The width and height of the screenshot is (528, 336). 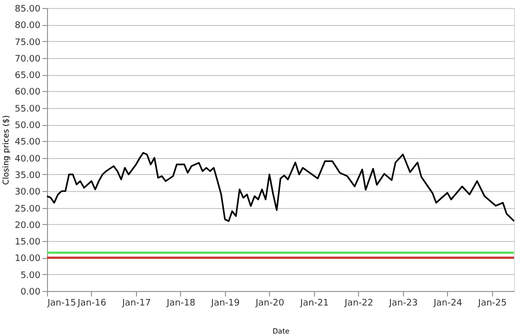 I want to click on y-tick-label: 85.00, so click(x=27, y=9).